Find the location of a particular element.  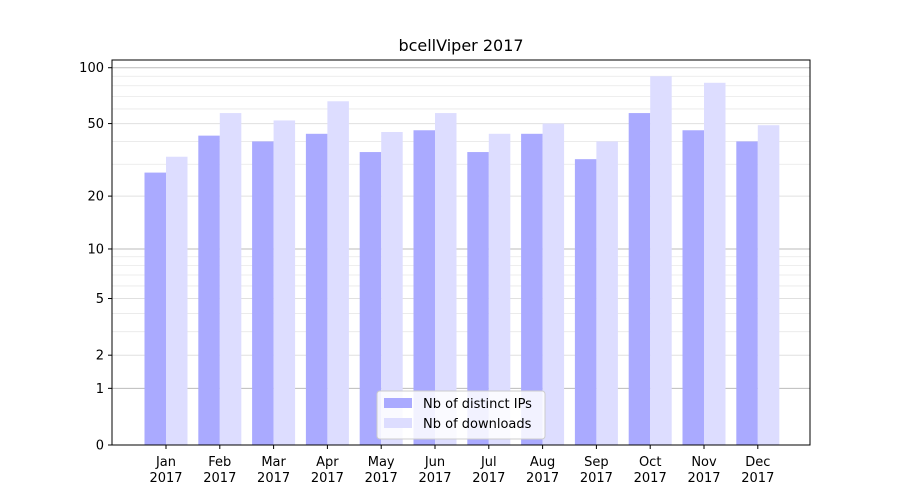

y-axis: 0 1 2 5 10 20 50 100 is located at coordinates (95, 257).